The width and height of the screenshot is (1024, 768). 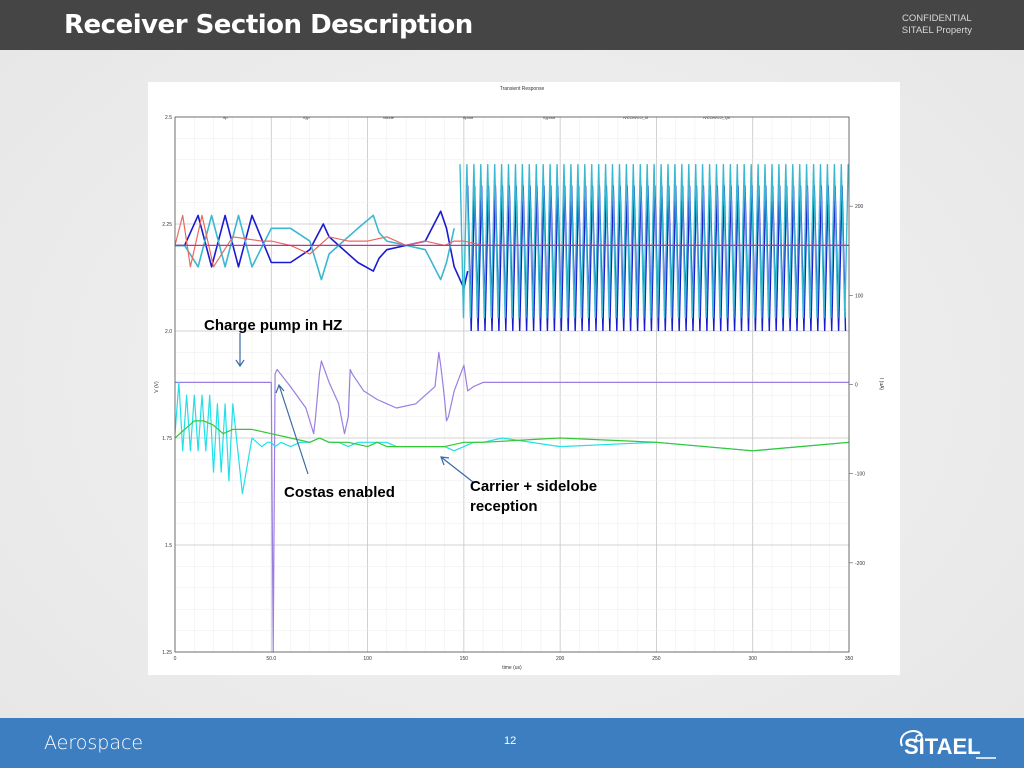 What do you see at coordinates (512, 668) in the screenshot?
I see `x-axis-label: time (us)` at bounding box center [512, 668].